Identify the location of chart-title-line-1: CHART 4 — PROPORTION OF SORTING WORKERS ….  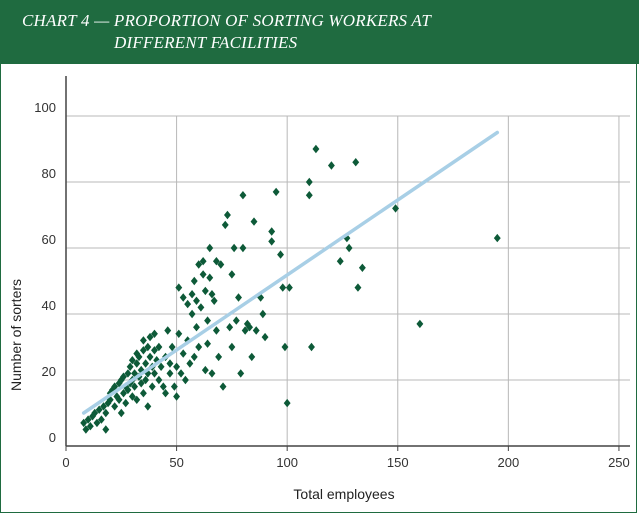
(227, 20).